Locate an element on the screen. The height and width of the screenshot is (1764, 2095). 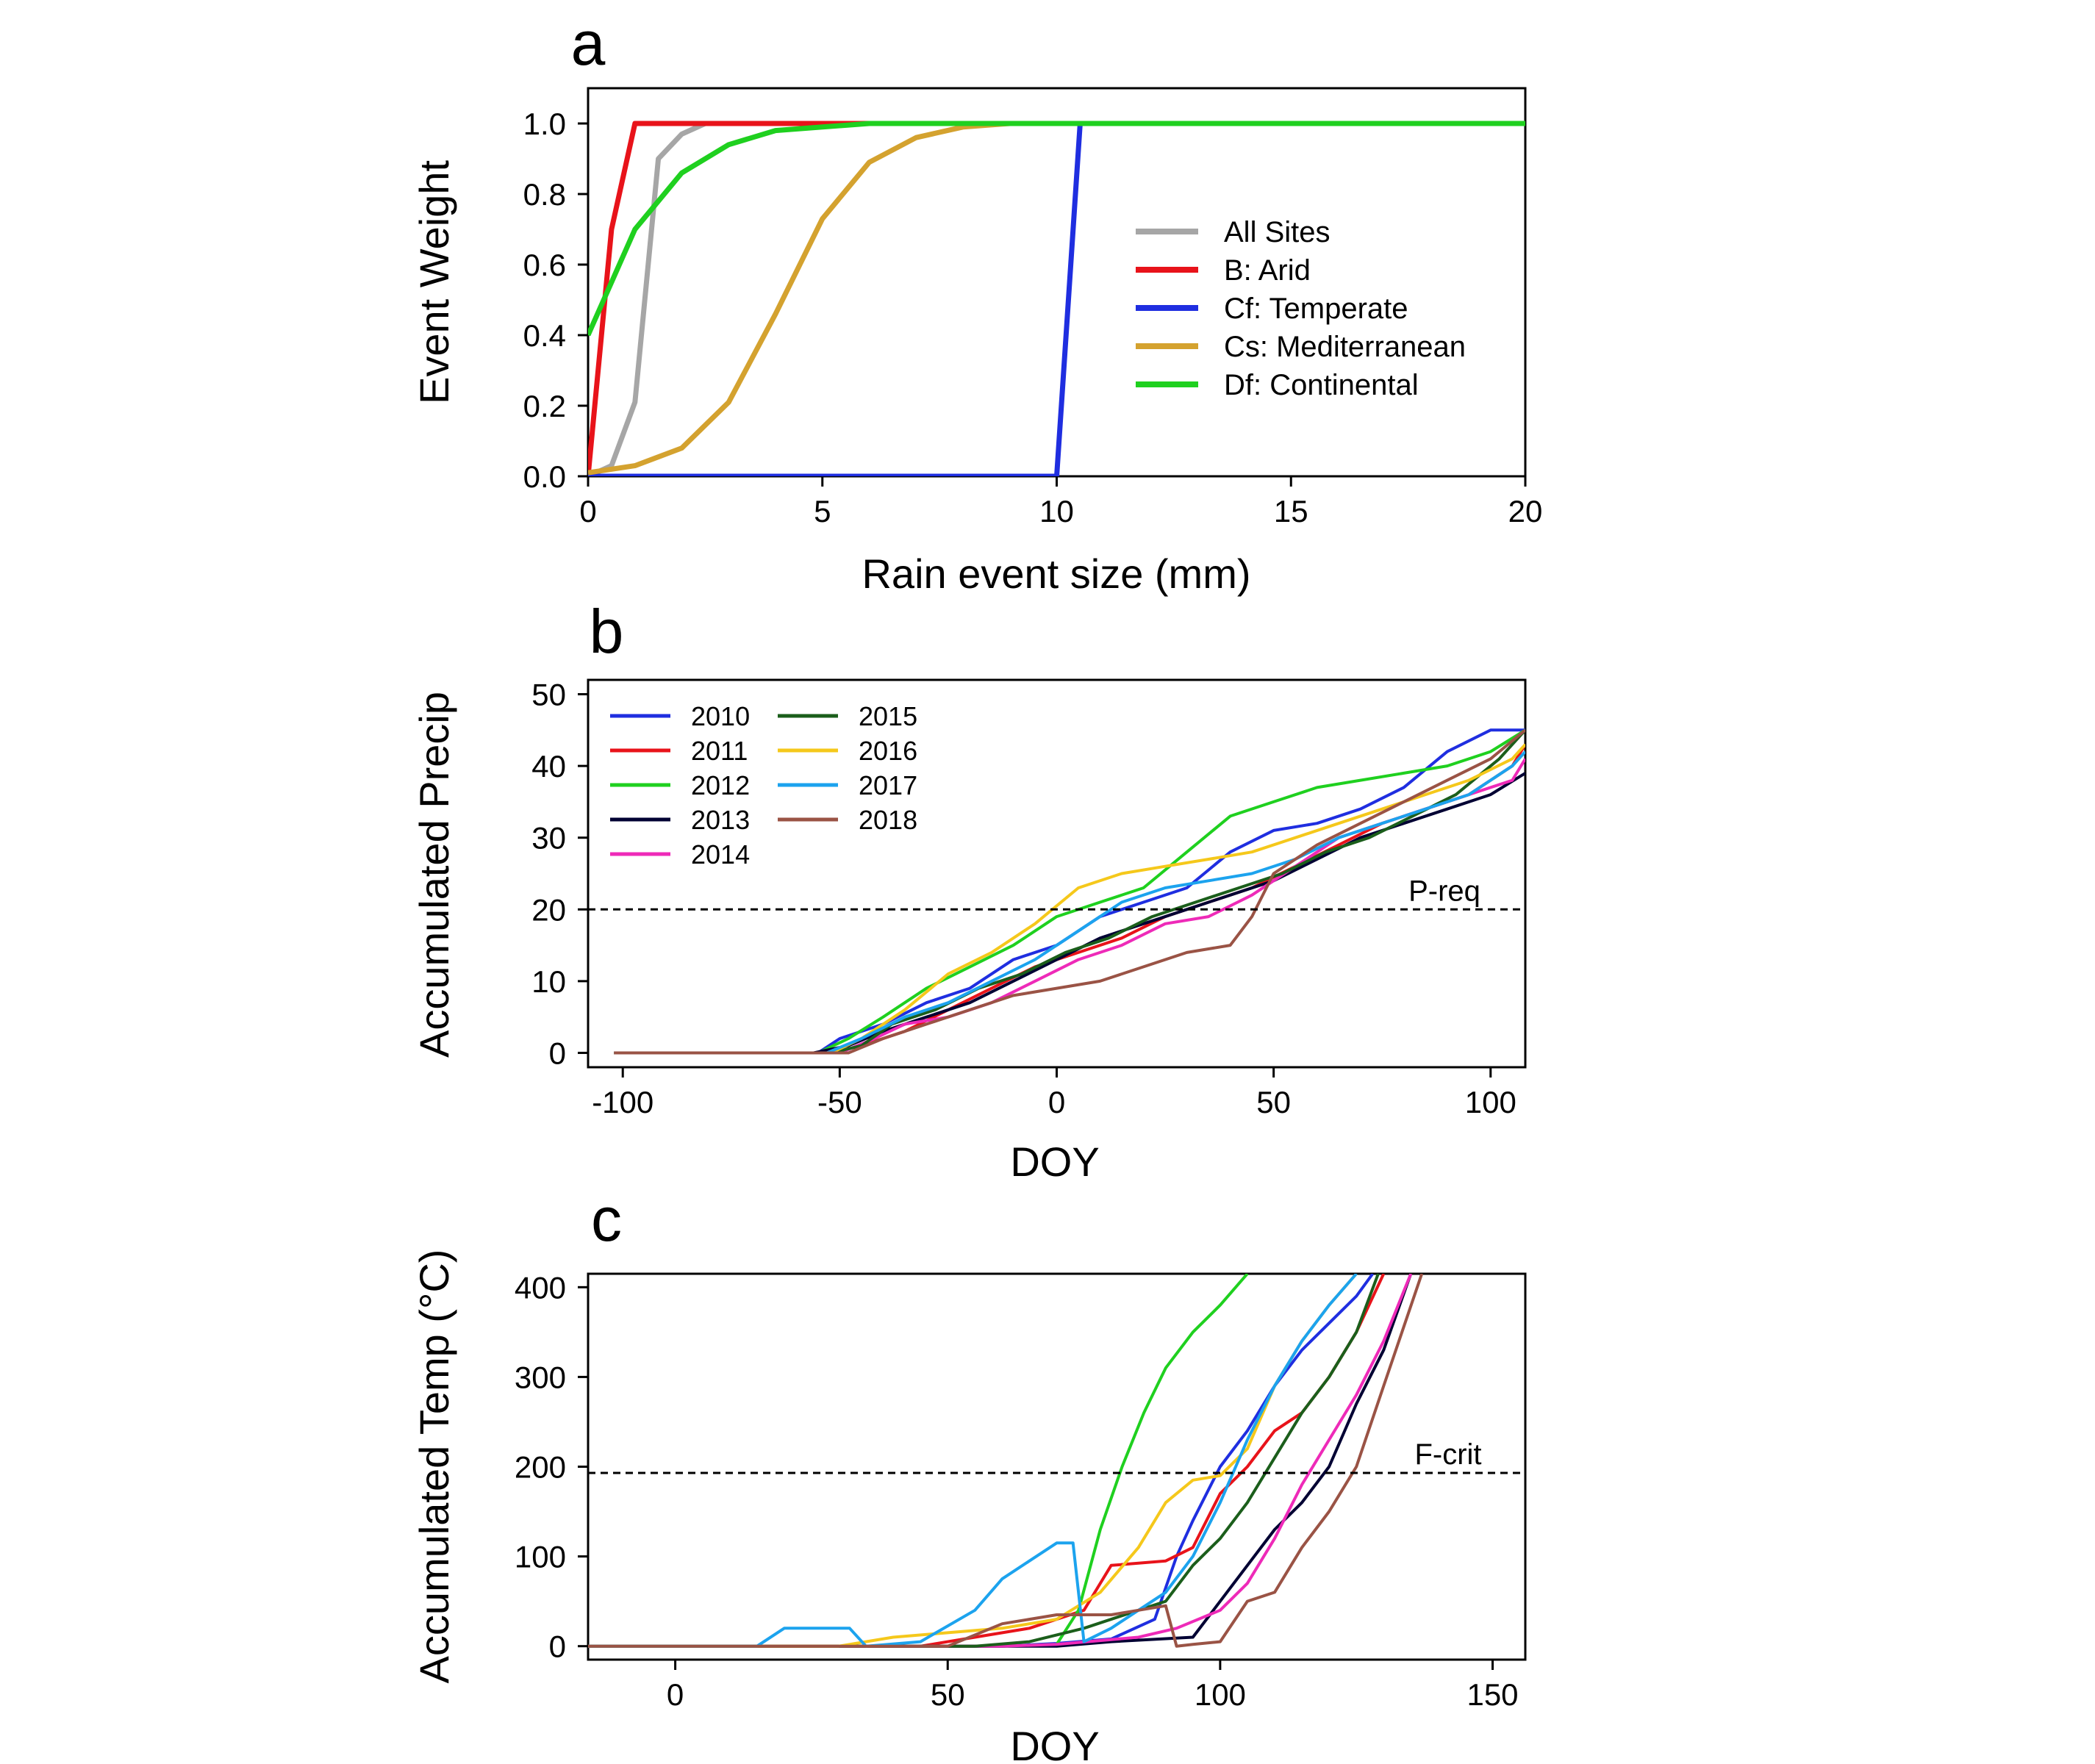
panel-b-ytick-label: 50 is located at coordinates (548, 695).